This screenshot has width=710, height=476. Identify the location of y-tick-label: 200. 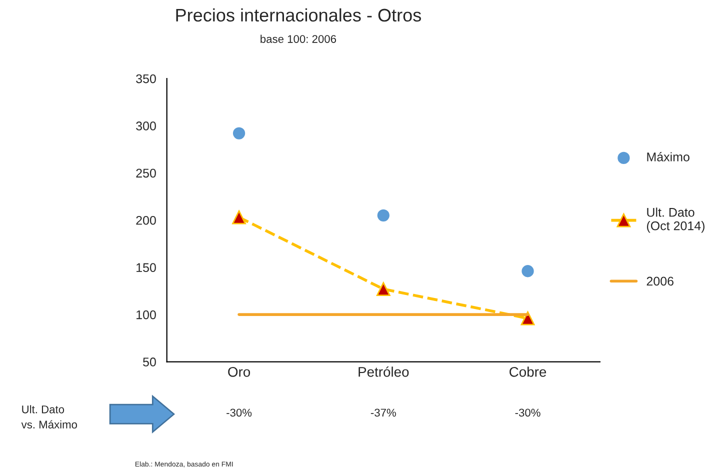
(146, 220).